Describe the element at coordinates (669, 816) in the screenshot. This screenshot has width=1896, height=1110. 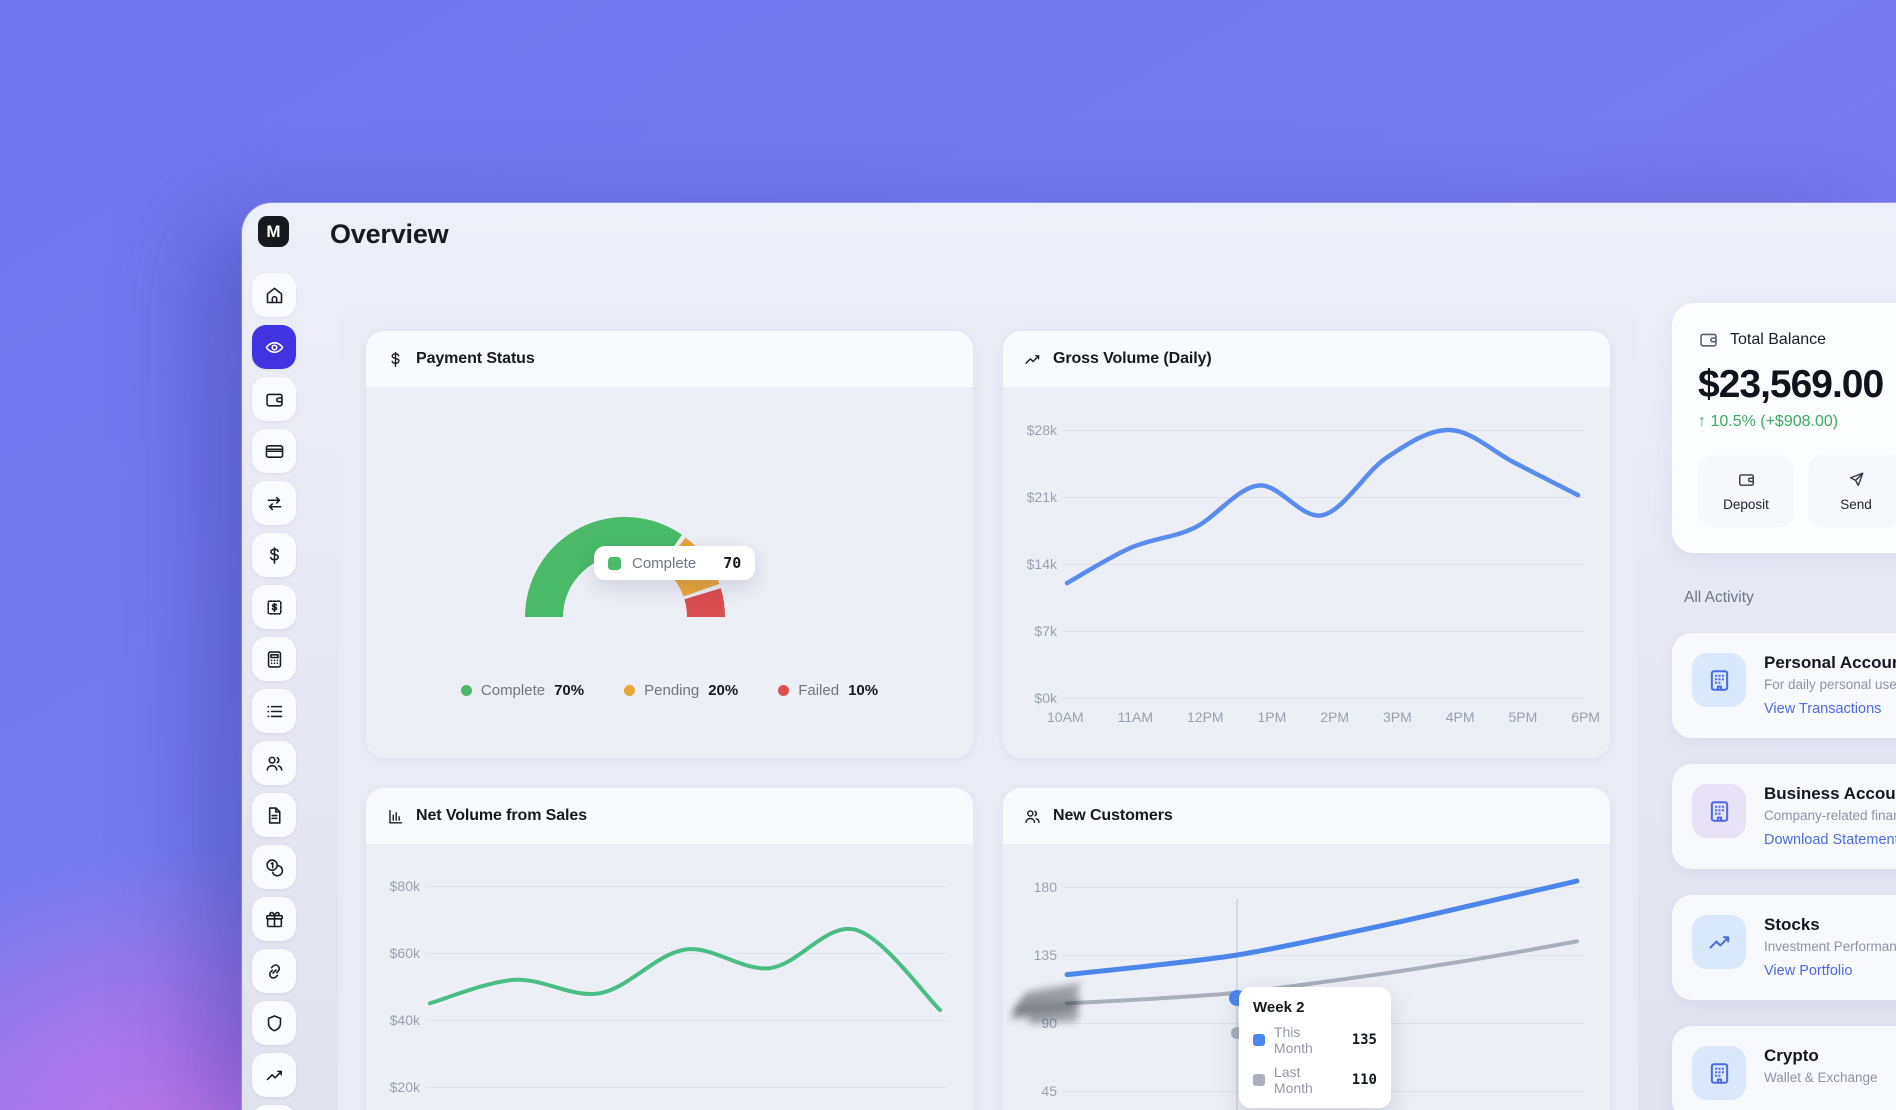
I see `net-volume-header: Net Volume from Sales` at that location.